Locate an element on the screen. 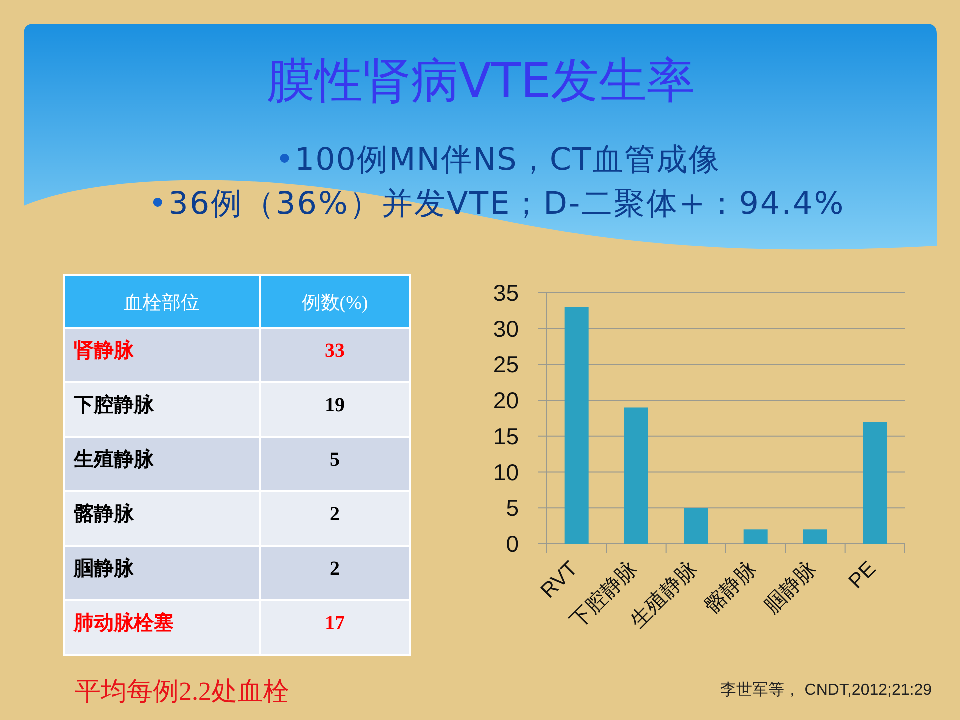 This screenshot has width=960, height=720. subtitle: •100例MN伴NS，CT血管成像 is located at coordinates (498, 160).